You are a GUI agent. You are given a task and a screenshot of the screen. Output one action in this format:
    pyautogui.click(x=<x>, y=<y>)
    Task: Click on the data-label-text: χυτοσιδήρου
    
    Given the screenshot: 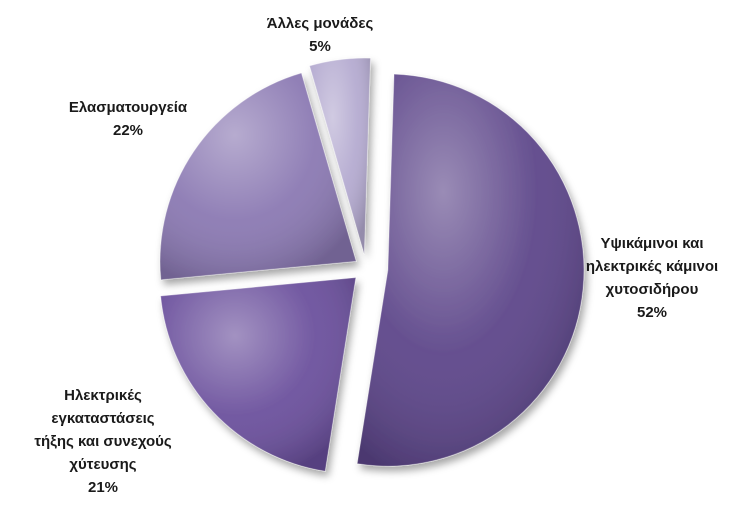 What is the action you would take?
    pyautogui.click(x=652, y=289)
    